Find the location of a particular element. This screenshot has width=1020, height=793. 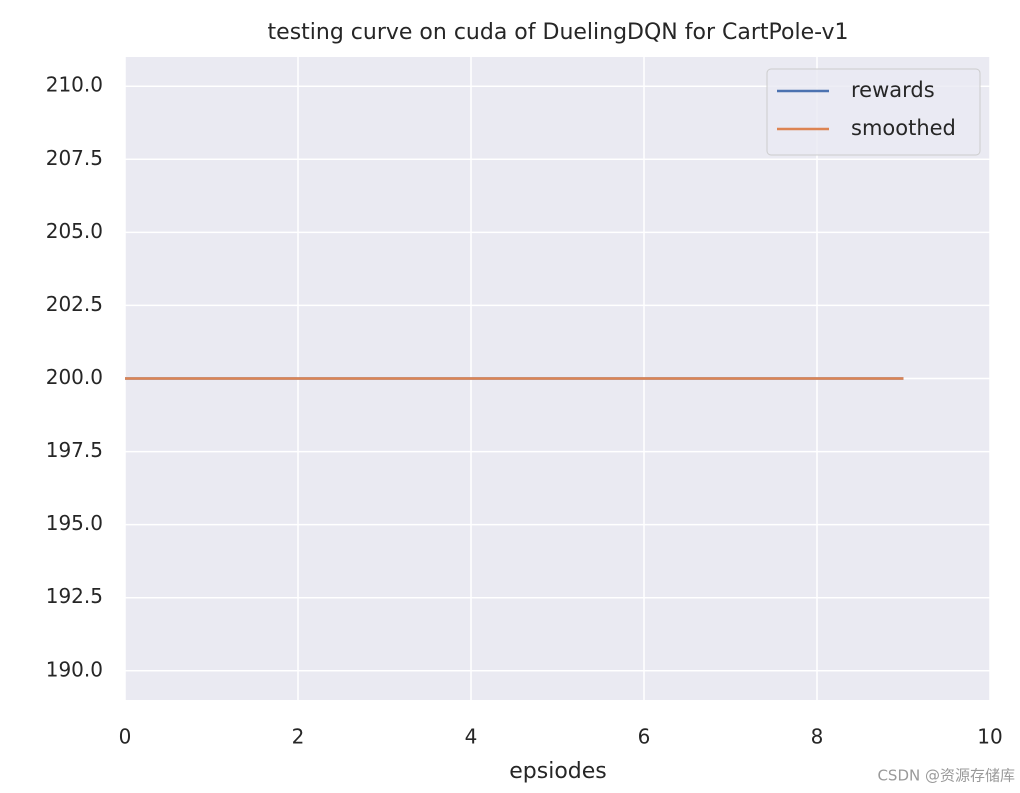

y-tick-label: 197.5 is located at coordinates (74, 450).